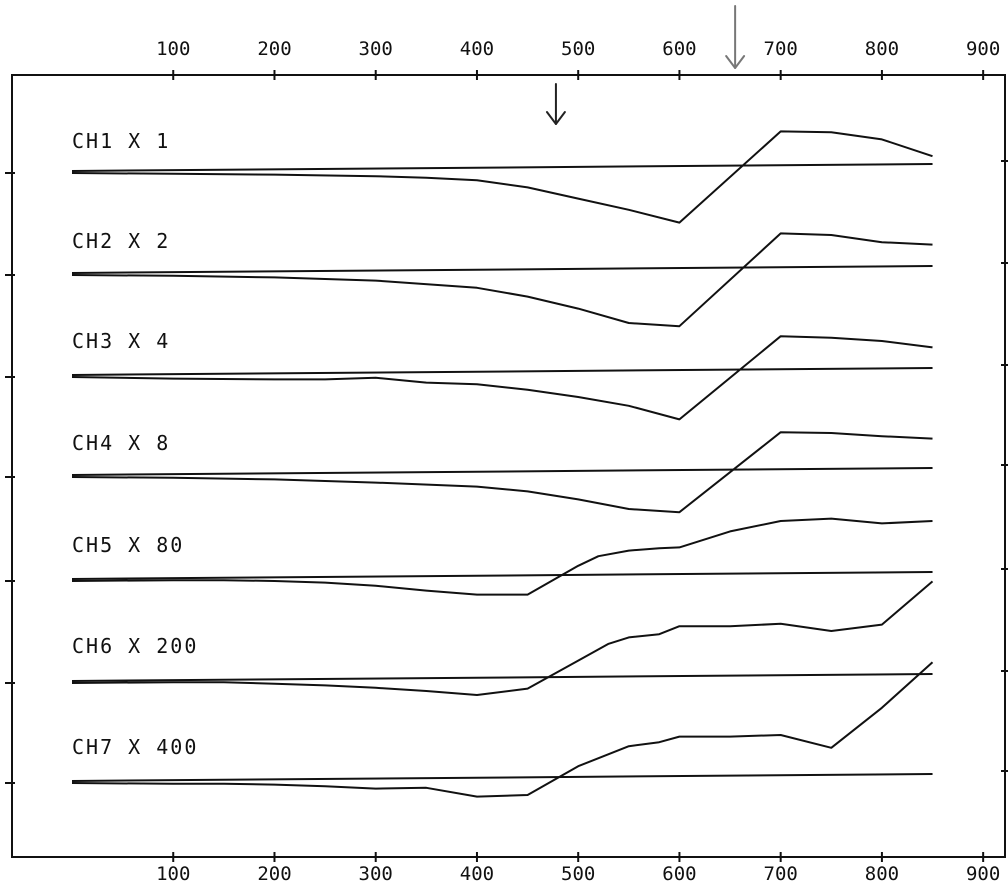  I want to click on channel-1: CH1 X 1, so click(502, 176).